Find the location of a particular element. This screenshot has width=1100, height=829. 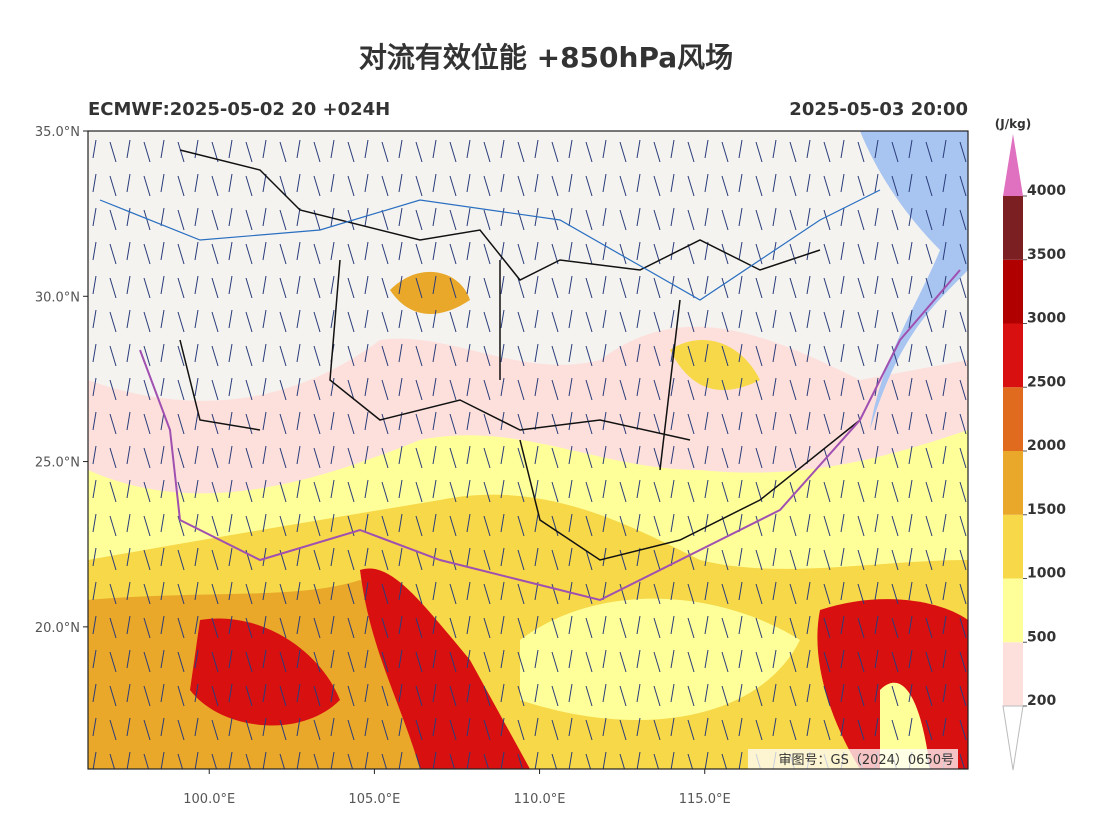

colorbar-label: 3500 is located at coordinates (1046, 255).